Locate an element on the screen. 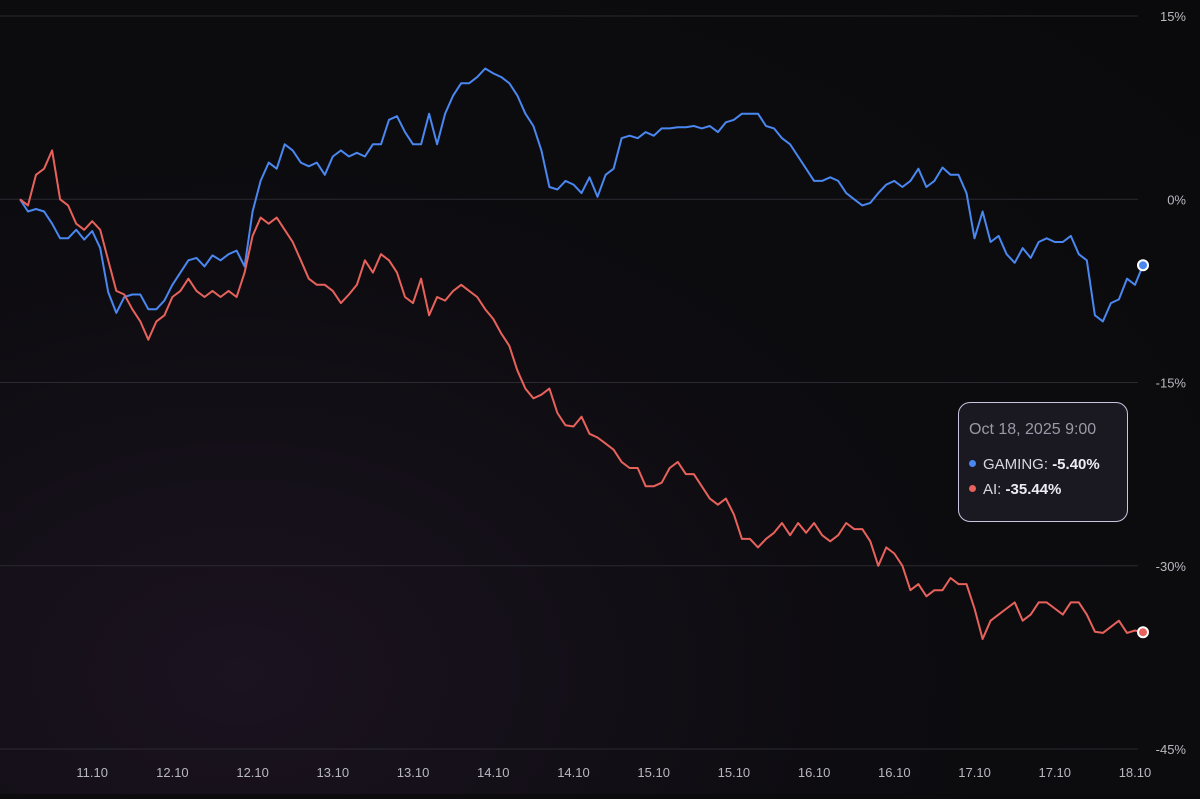 This screenshot has height=799, width=1200. tooltip-gaming-value: -5.40% is located at coordinates (1076, 464).